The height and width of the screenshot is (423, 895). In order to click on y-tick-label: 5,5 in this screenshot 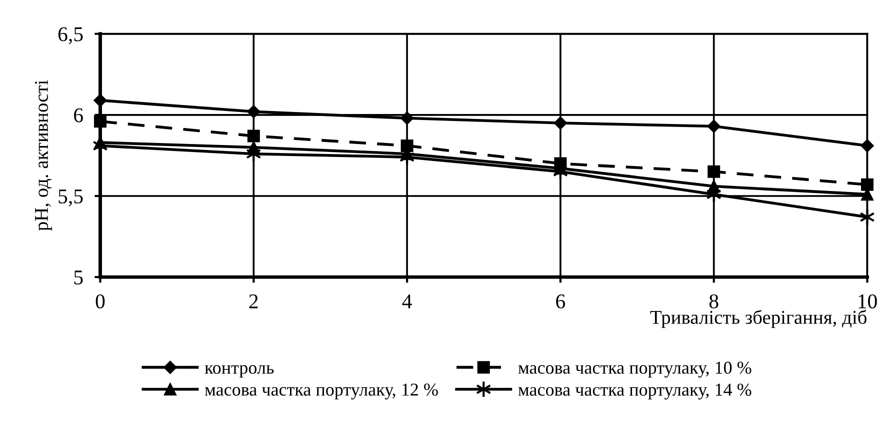, I will do `click(70, 198)`.